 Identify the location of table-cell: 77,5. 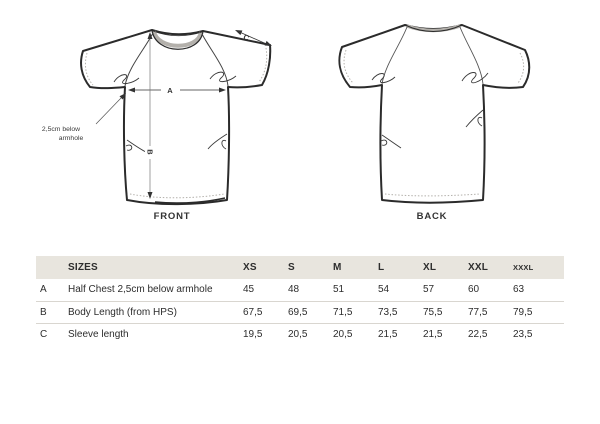
(490, 312).